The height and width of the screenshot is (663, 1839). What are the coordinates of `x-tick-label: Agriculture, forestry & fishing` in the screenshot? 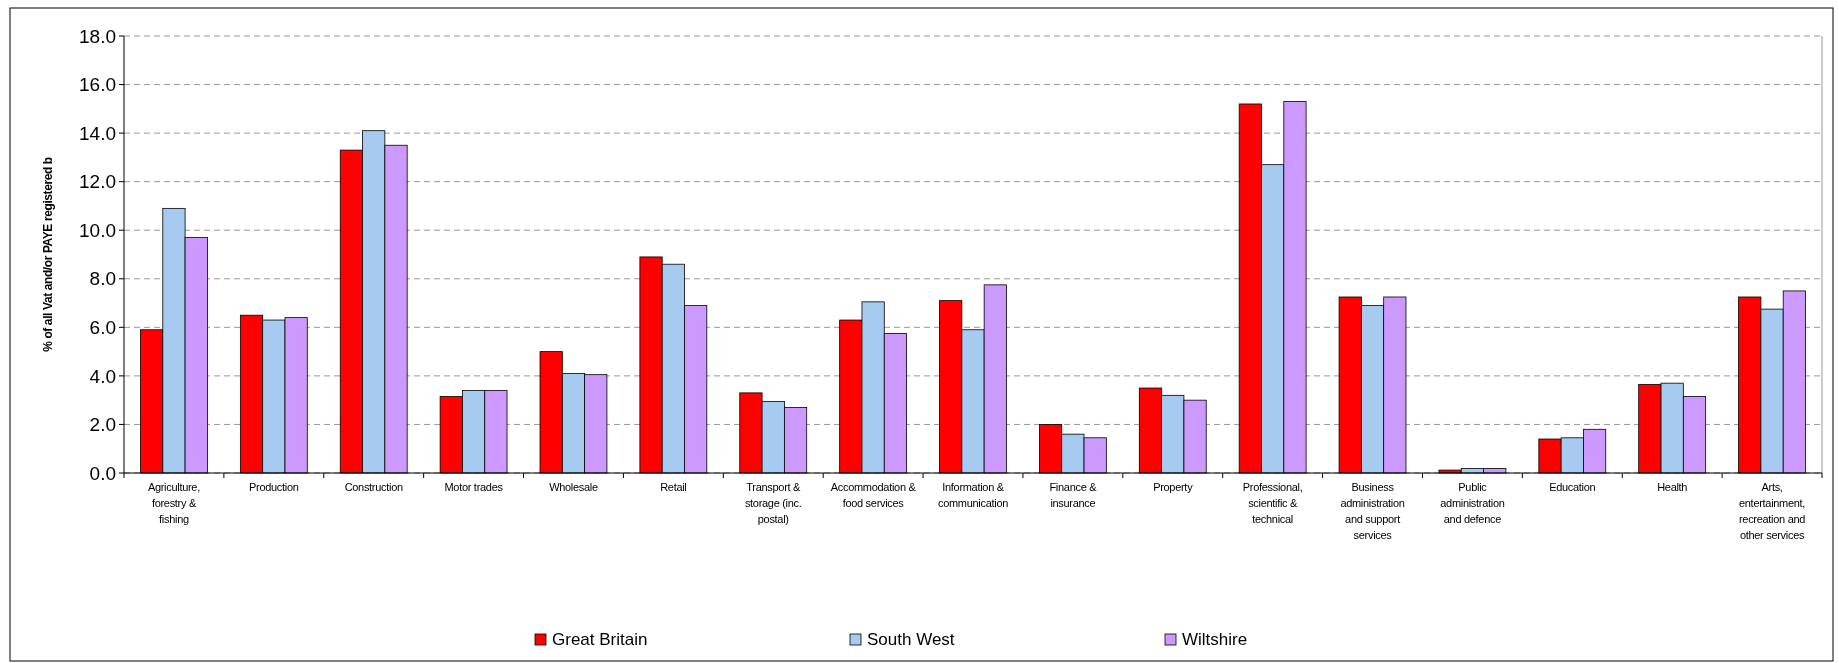 It's located at (174, 503).